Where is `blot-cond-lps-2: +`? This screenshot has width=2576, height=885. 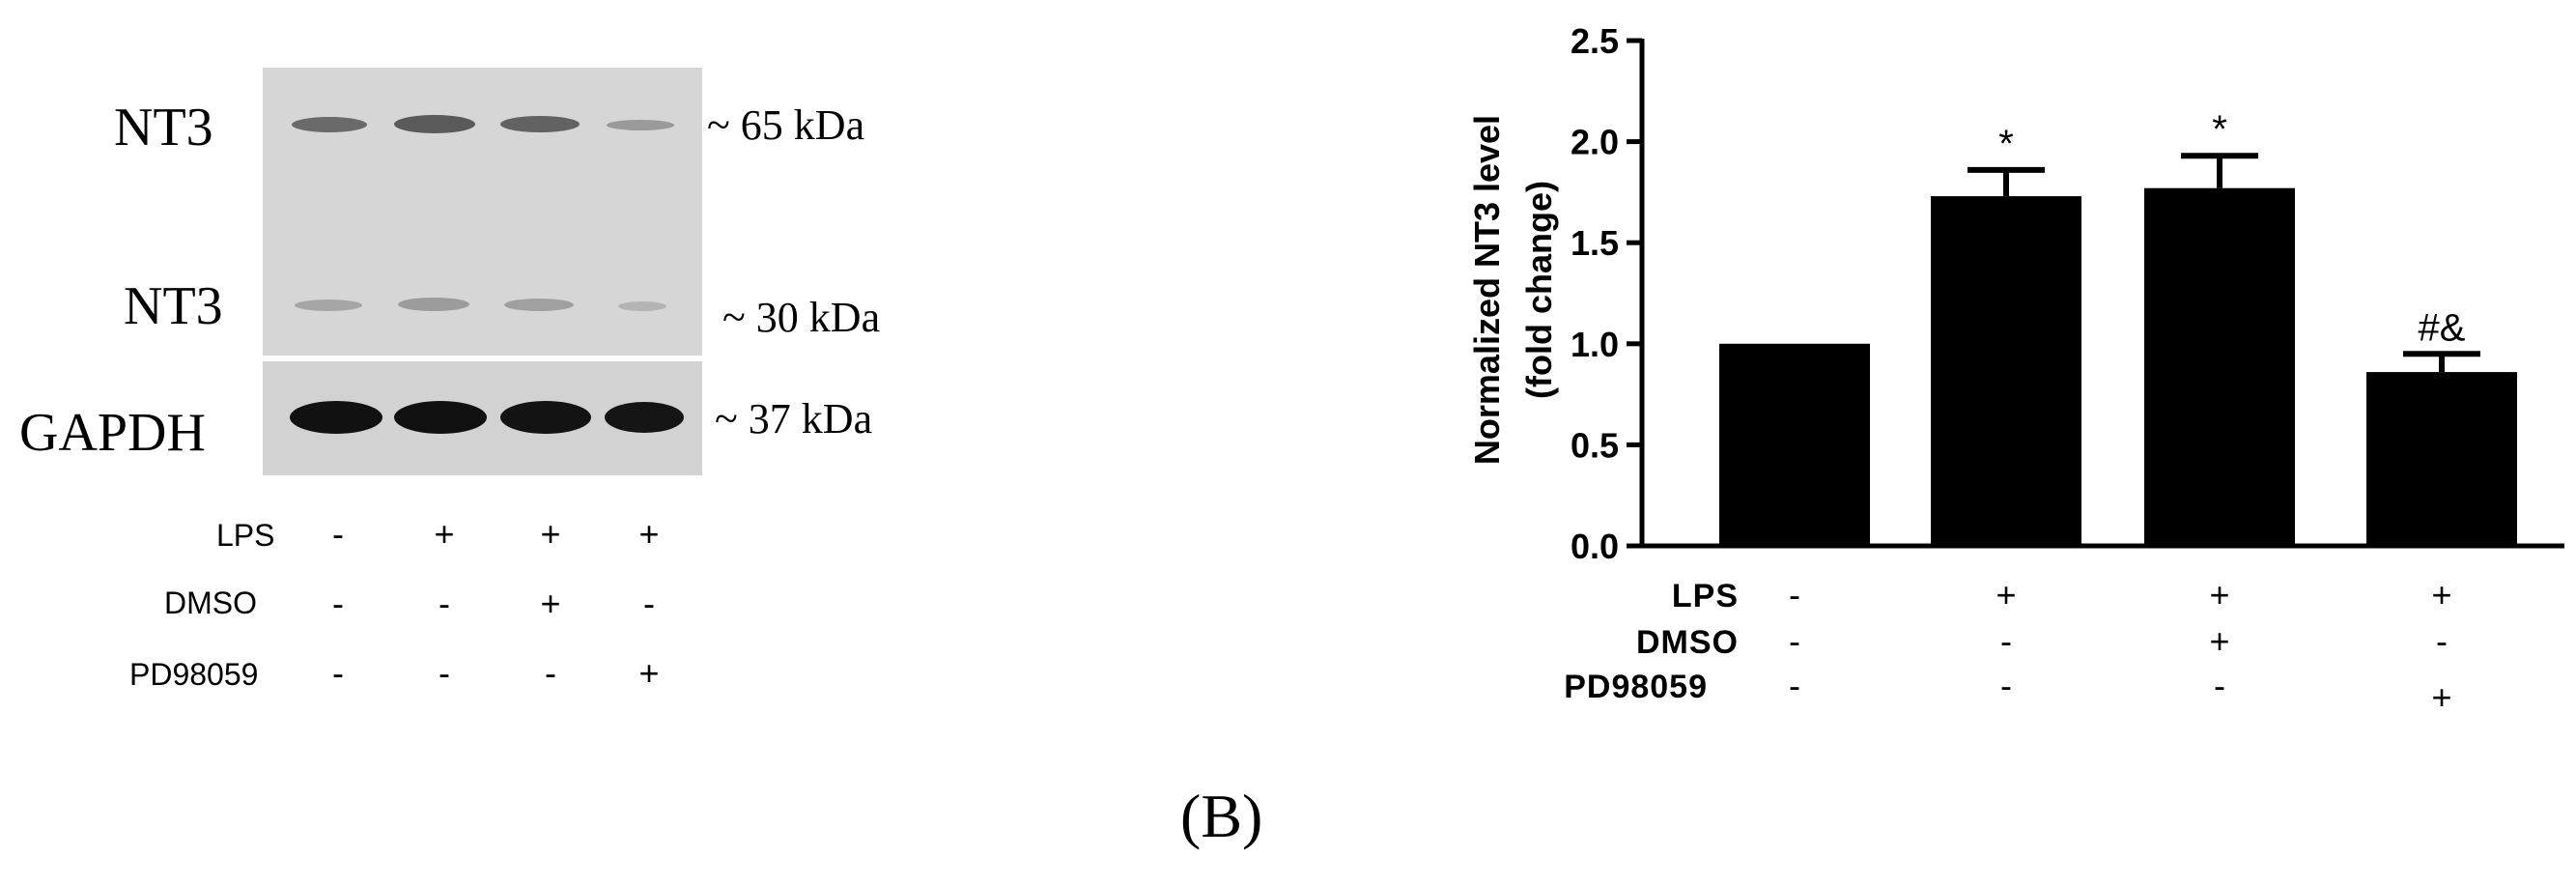 blot-cond-lps-2: + is located at coordinates (444, 534).